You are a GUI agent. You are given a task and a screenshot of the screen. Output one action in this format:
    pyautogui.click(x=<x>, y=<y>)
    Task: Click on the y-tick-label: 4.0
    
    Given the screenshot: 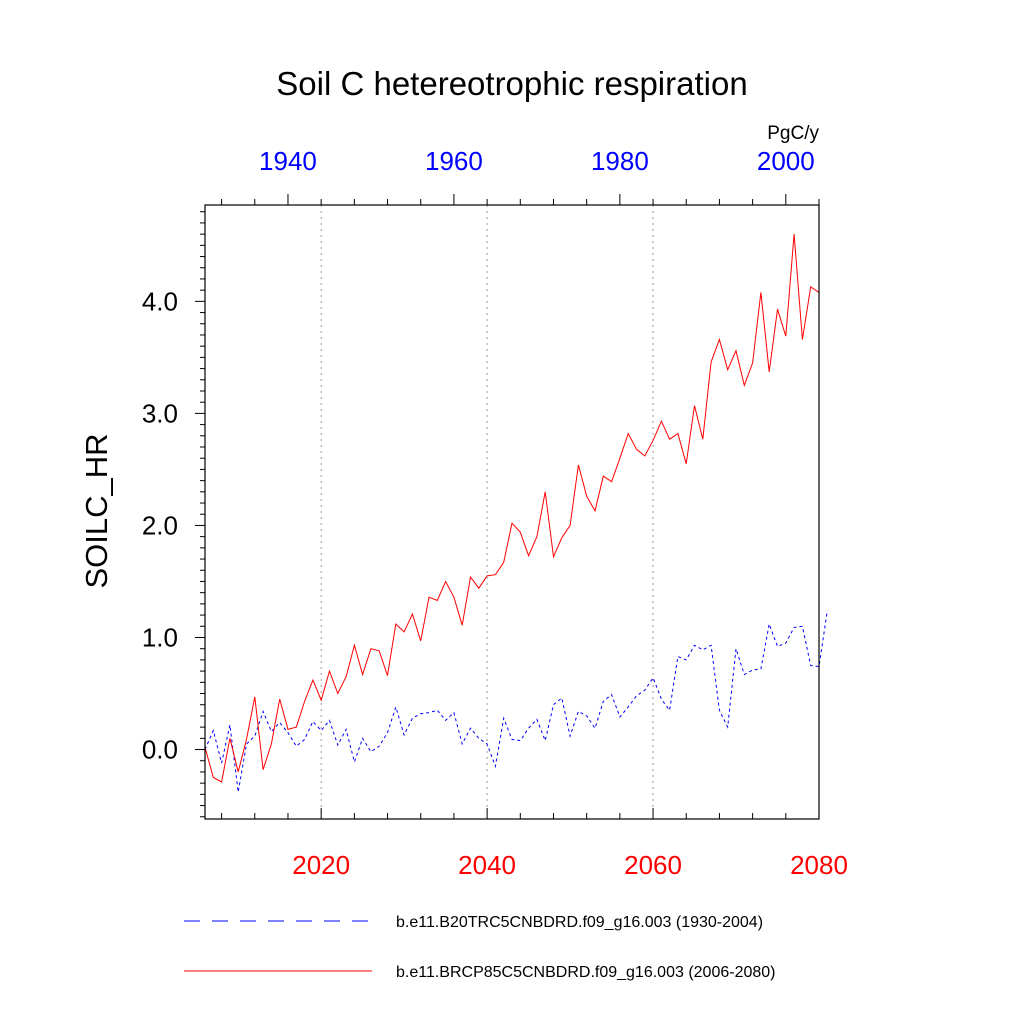 What is the action you would take?
    pyautogui.click(x=160, y=301)
    